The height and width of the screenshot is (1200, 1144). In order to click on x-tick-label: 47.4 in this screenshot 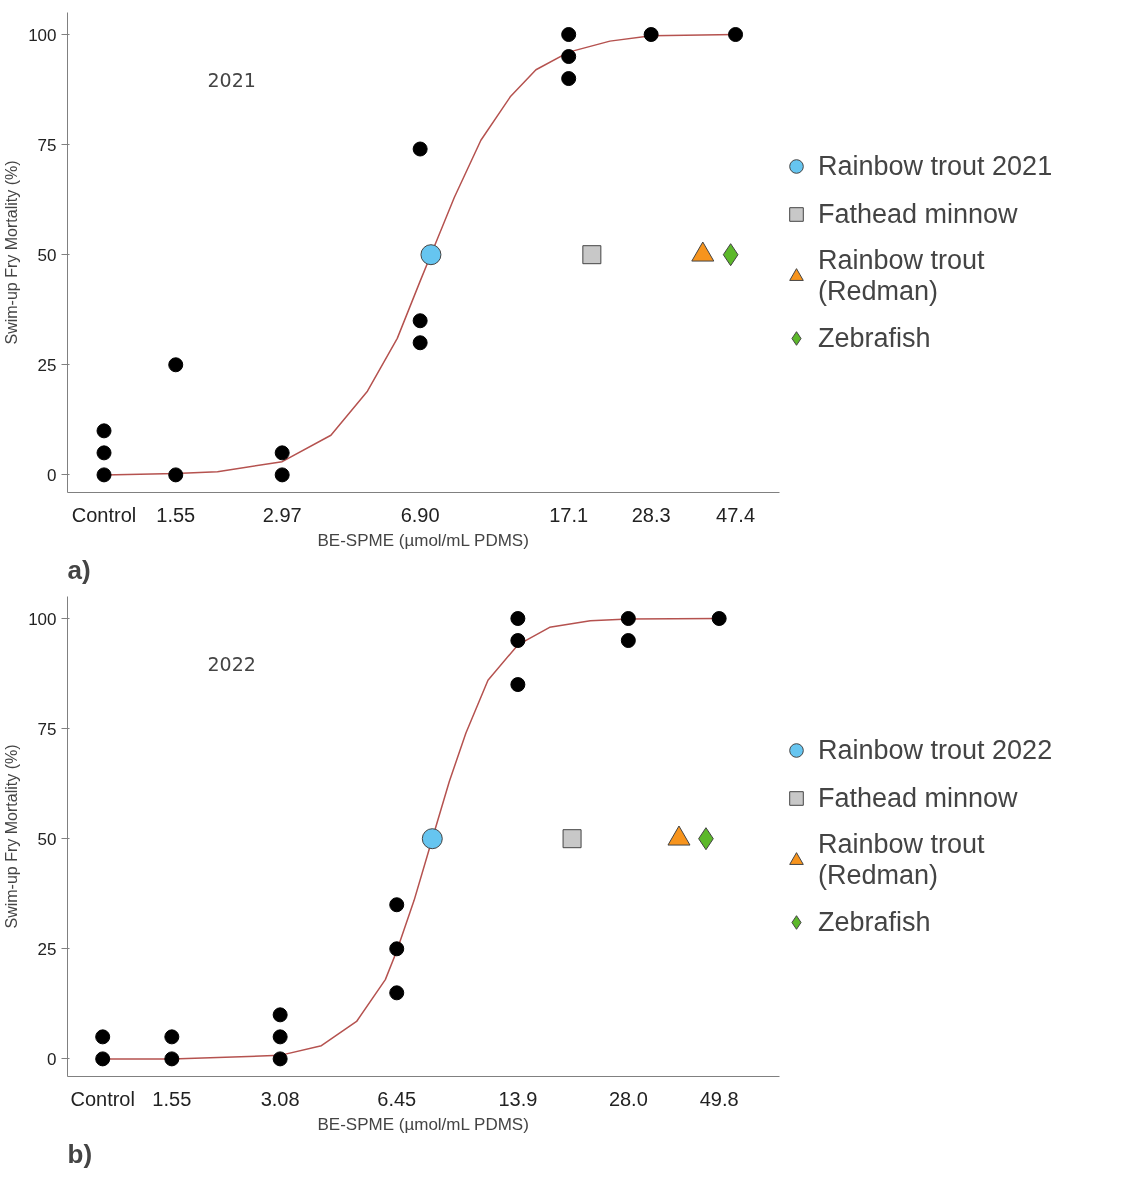, I will do `click(736, 514)`.